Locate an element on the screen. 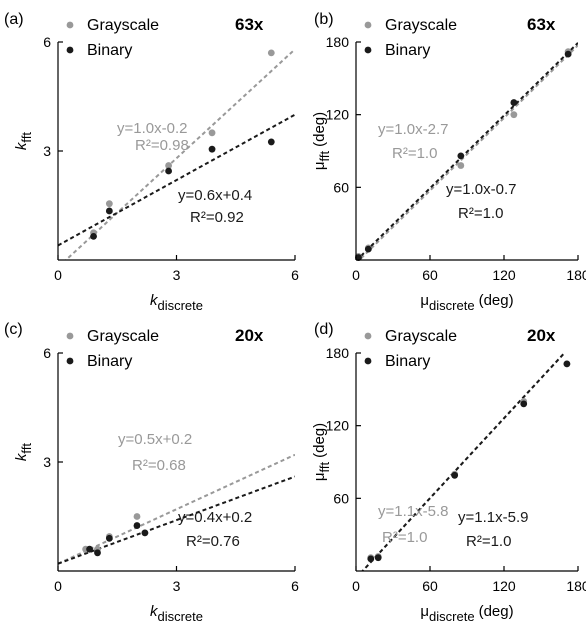  x-tick-label: 60 is located at coordinates (430, 275).